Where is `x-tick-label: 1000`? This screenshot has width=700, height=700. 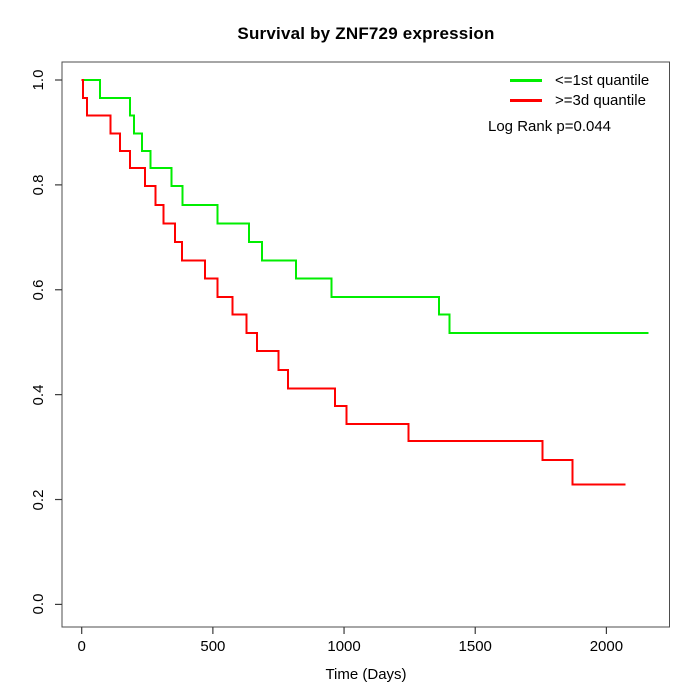 x-tick-label: 1000 is located at coordinates (344, 646).